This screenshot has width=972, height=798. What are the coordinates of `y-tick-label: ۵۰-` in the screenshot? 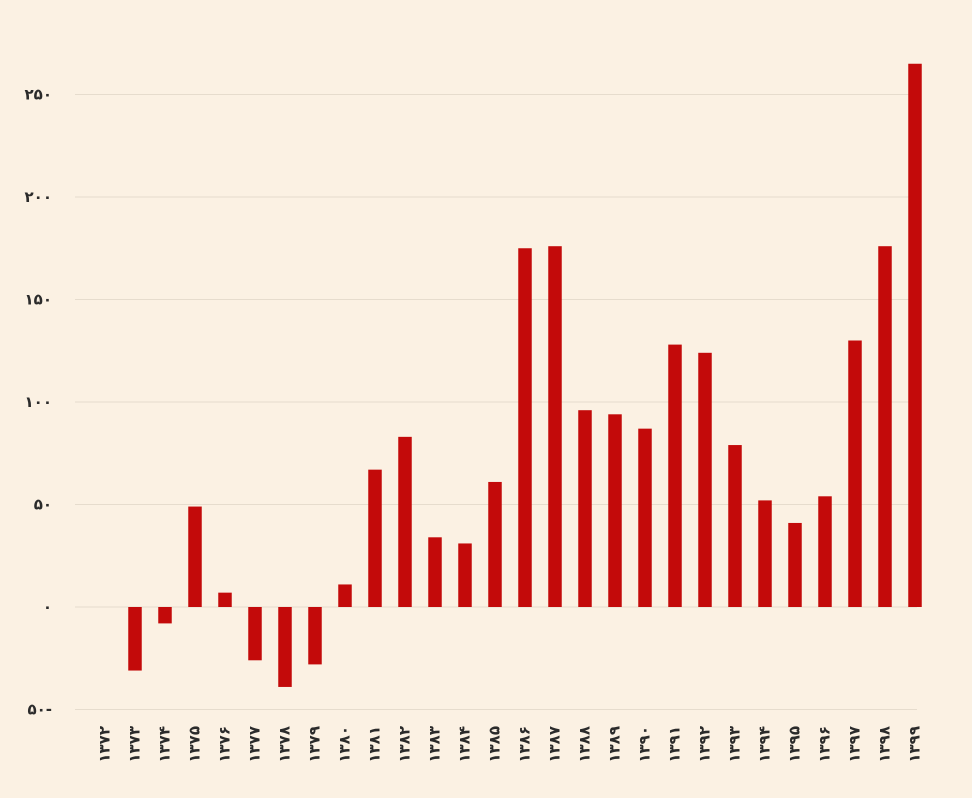 It's located at (39, 710).